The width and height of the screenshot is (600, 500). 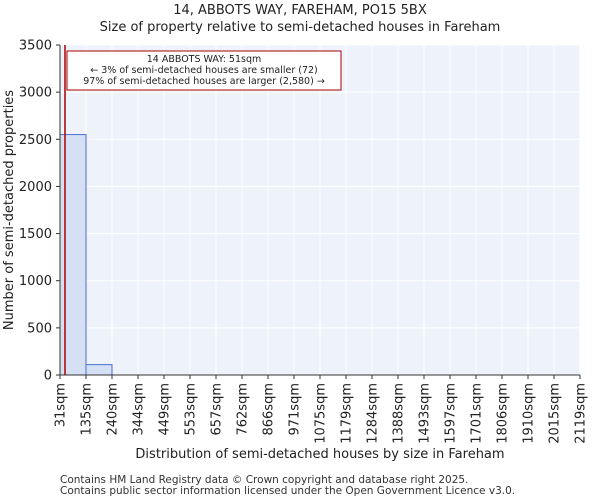 I want to click on y-tick-label: 3000, so click(x=35, y=93).